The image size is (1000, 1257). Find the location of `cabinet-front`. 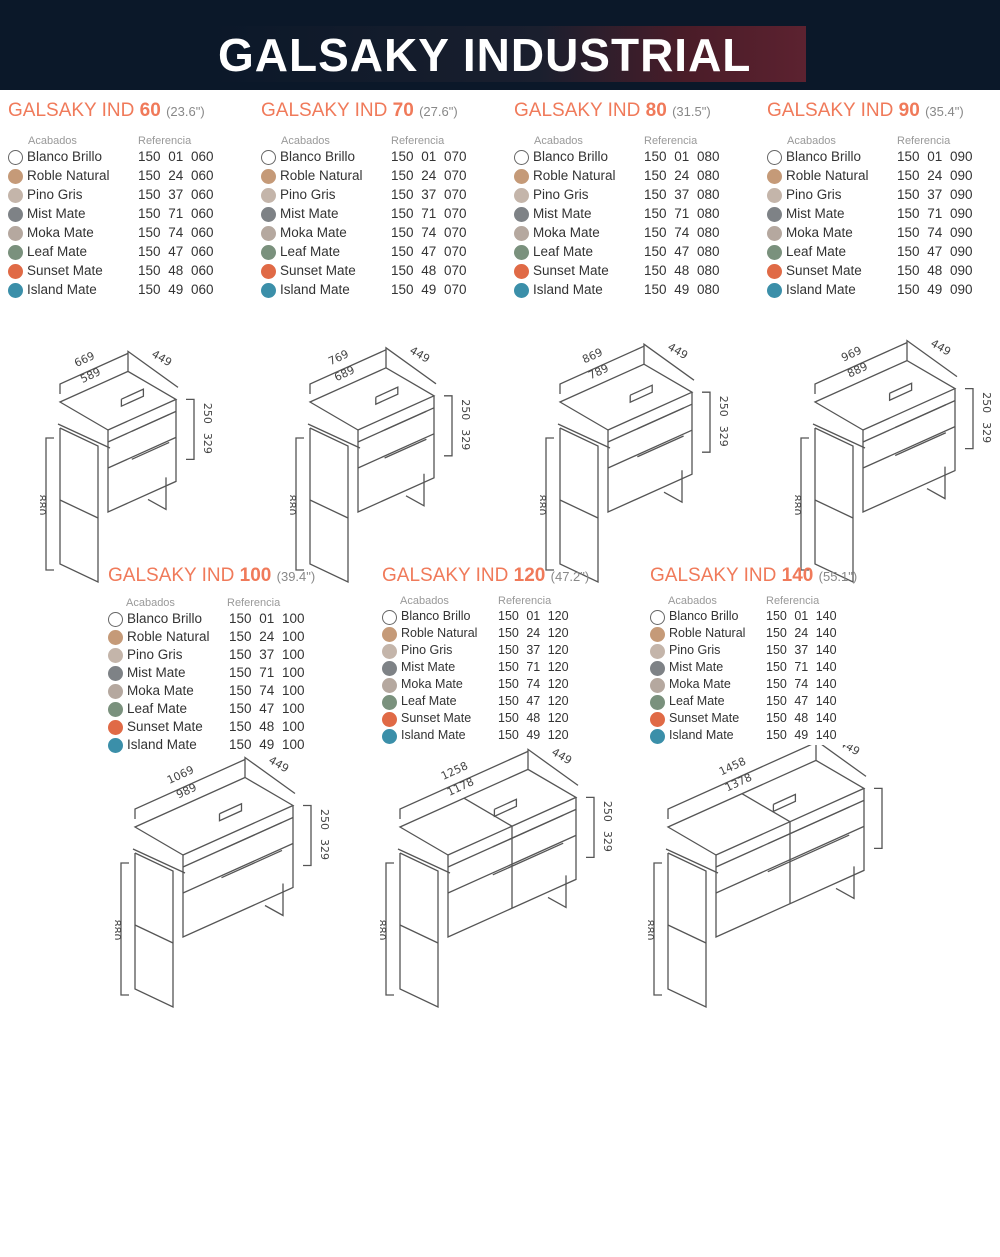

cabinet-front is located at coordinates (909, 451).